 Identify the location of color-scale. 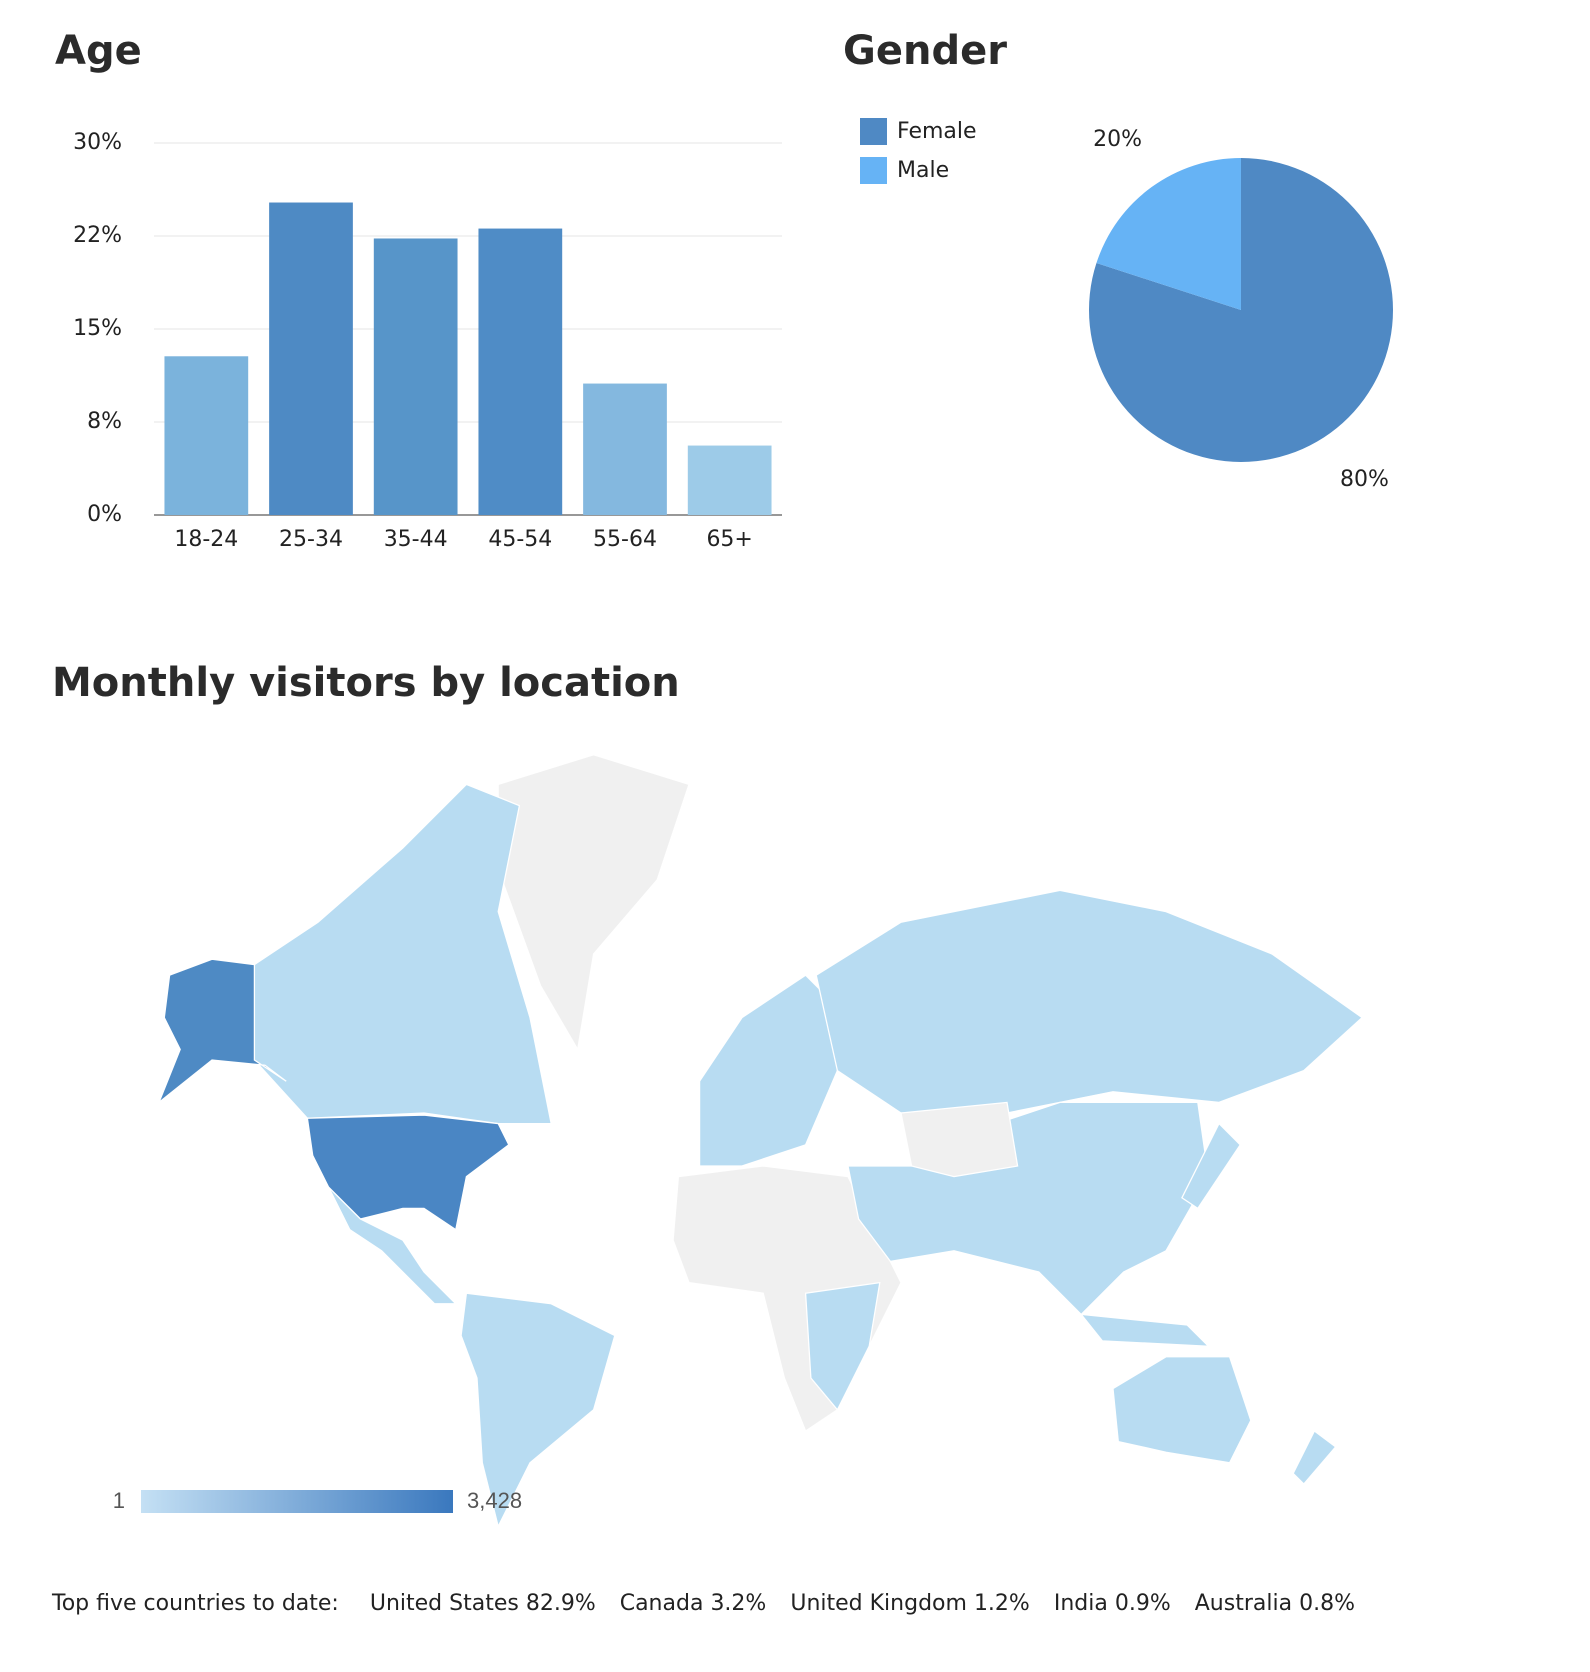
(297, 1501).